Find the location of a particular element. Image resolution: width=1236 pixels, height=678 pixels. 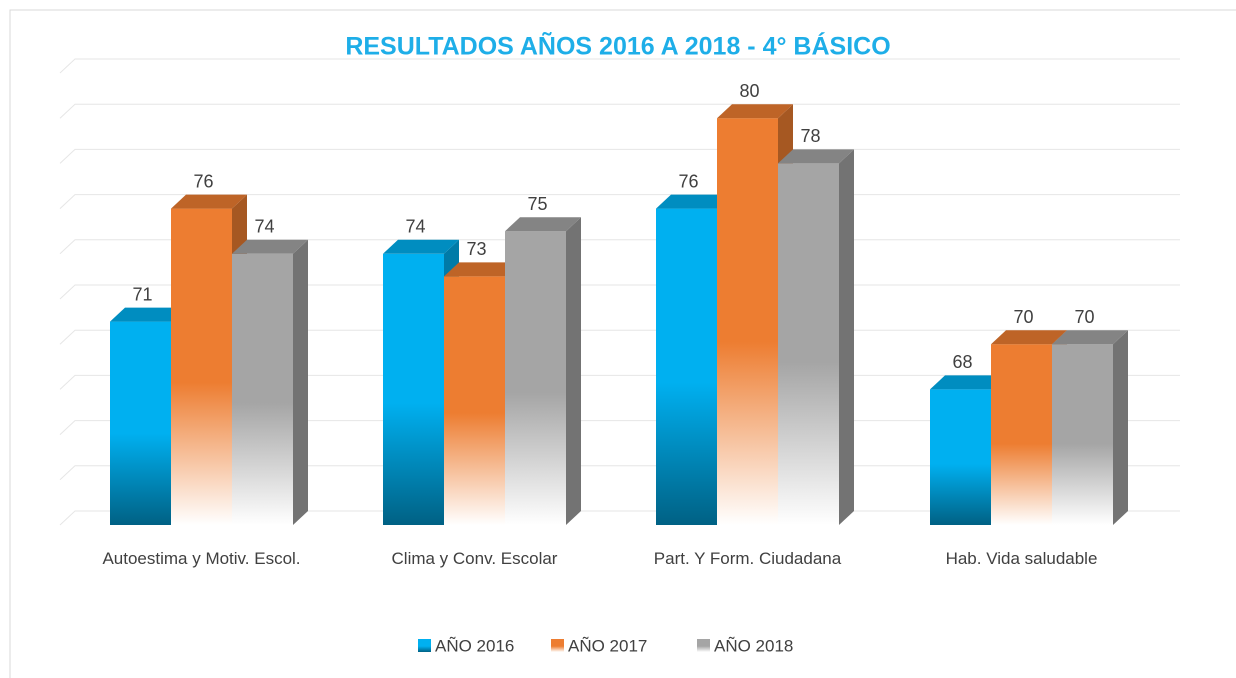

x-tick-label: Clima y Conv. Escolar is located at coordinates (474, 558).